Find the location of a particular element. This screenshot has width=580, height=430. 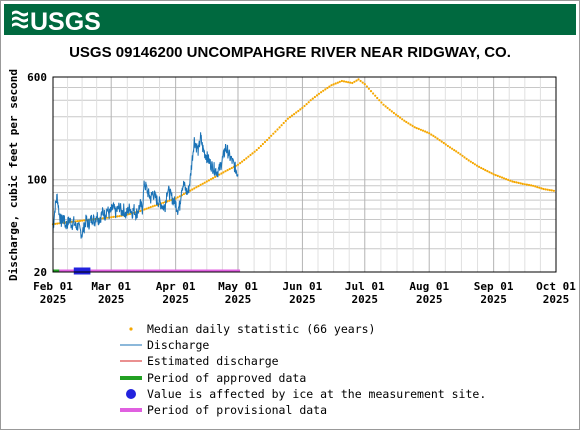

x-tick-label: Aug 01 is located at coordinates (429, 286).